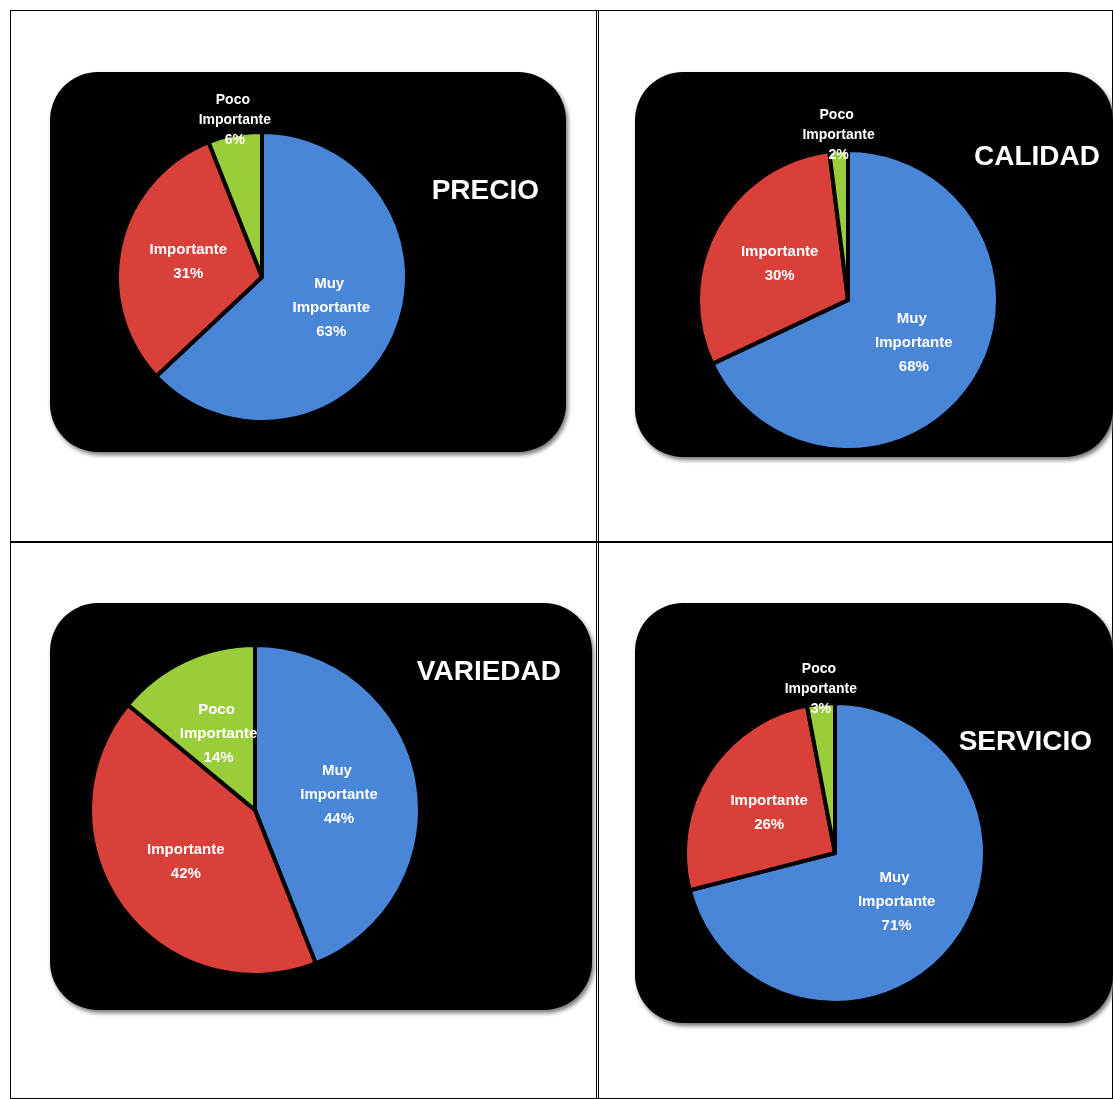  I want to click on data-label: 26%, so click(769, 823).